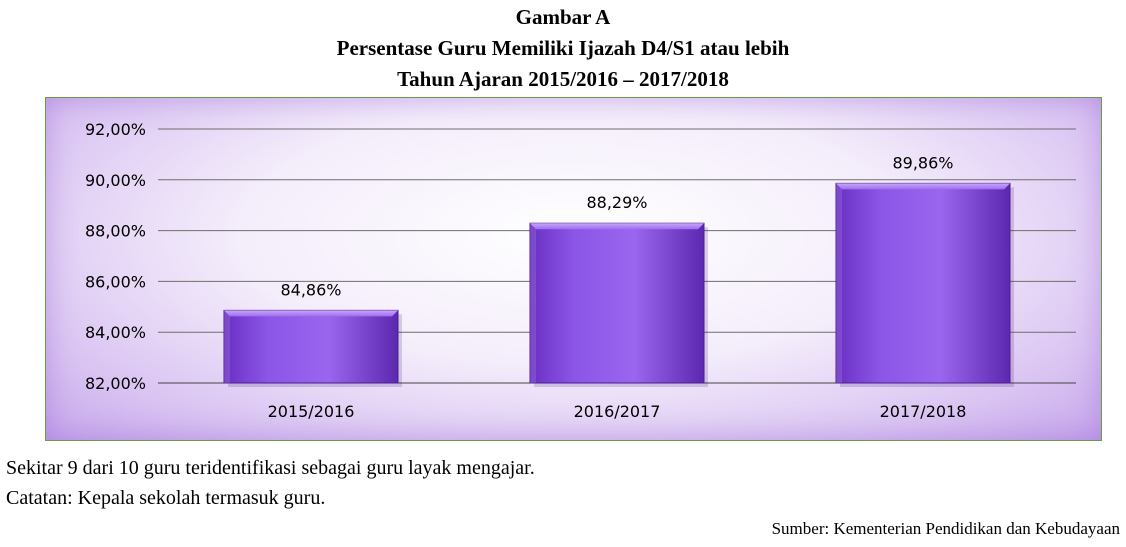 This screenshot has height=547, width=1126. Describe the element at coordinates (115, 231) in the screenshot. I see `y-tick-label: 88,00%` at that location.